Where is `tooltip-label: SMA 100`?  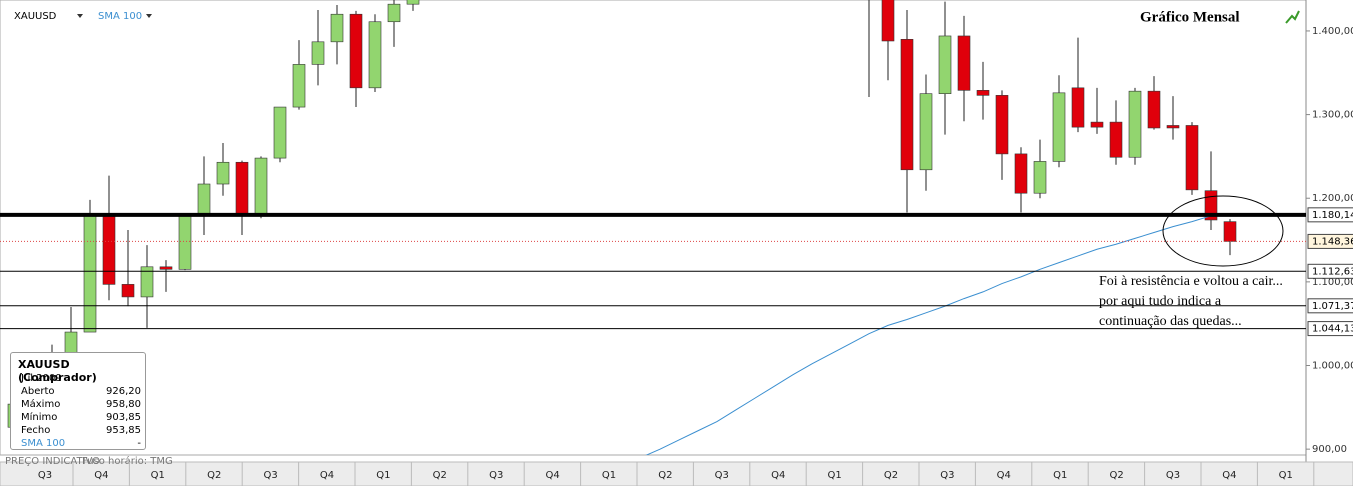
tooltip-label: SMA 100 is located at coordinates (43, 443).